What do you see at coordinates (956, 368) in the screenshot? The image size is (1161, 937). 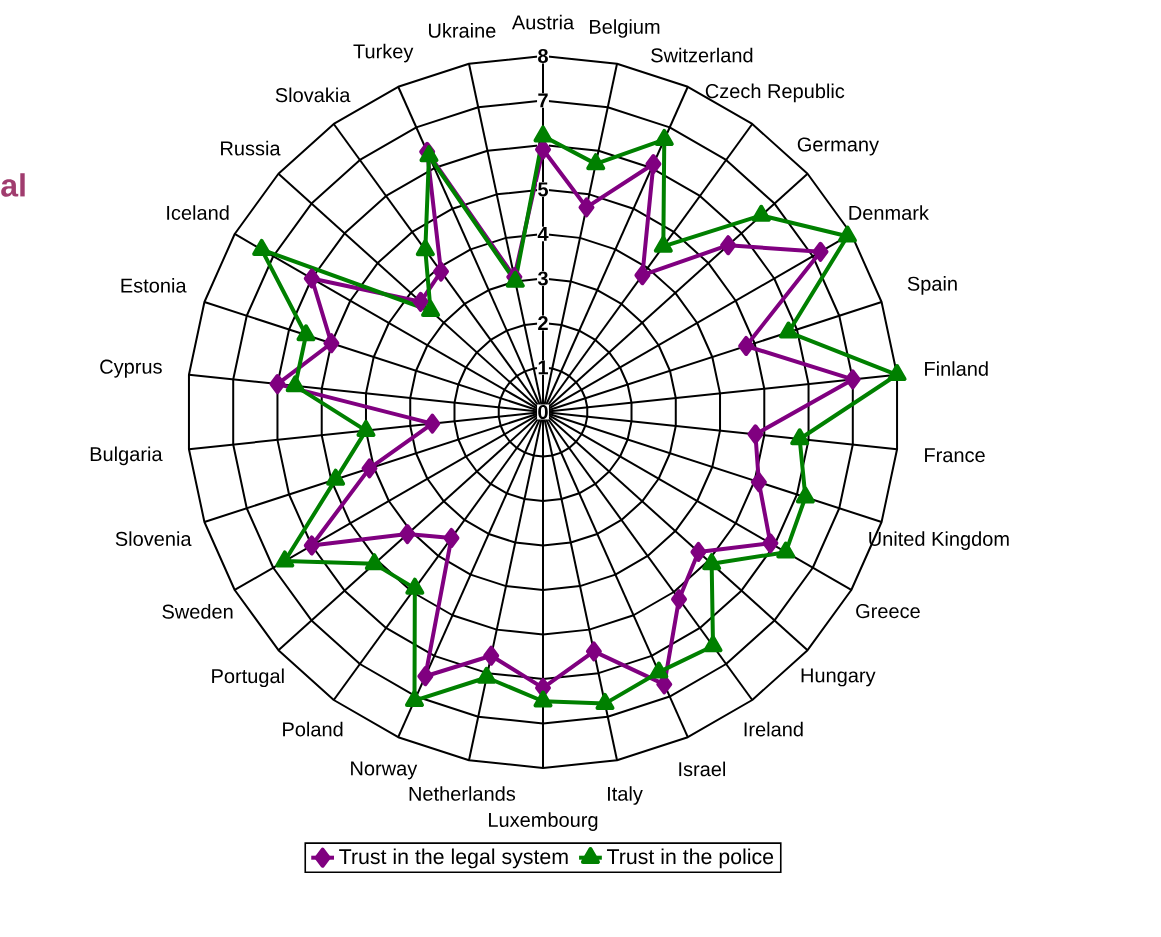 I see `spoke-label: Finland` at bounding box center [956, 368].